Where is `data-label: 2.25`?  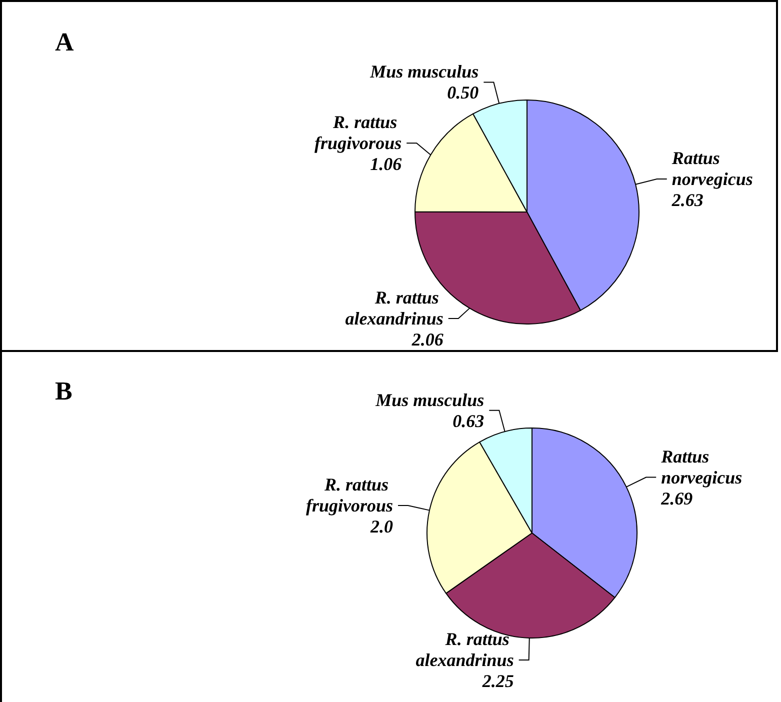 data-label: 2.25 is located at coordinates (497, 680).